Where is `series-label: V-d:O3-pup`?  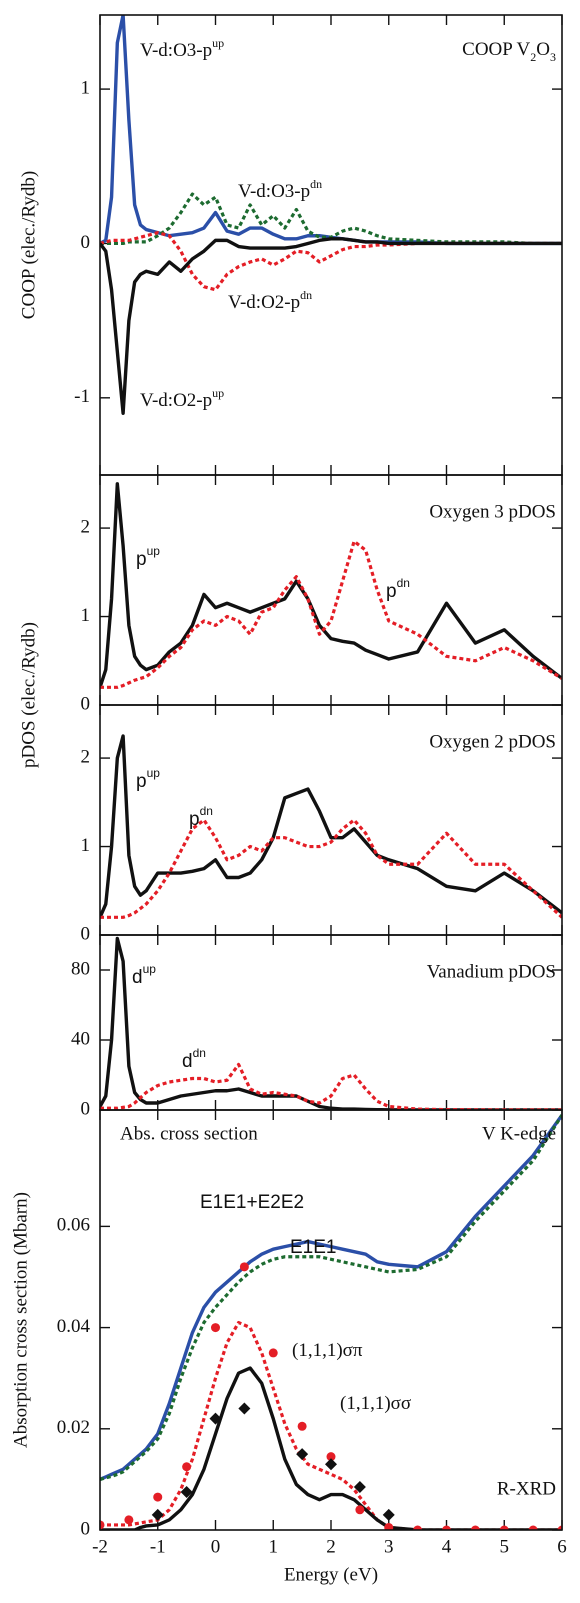 series-label: V-d:O3-pup is located at coordinates (182, 49).